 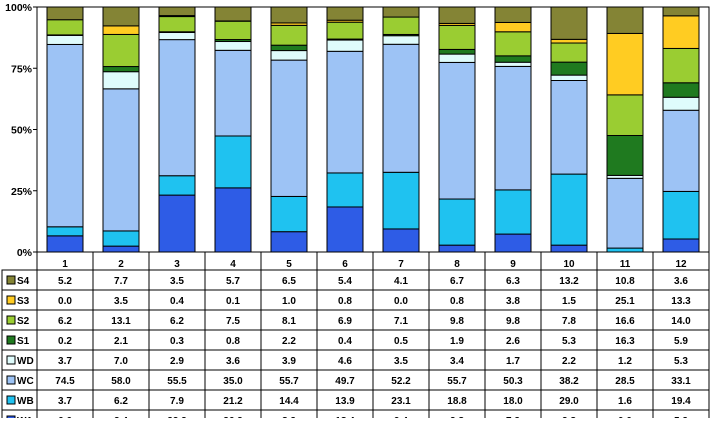 What do you see at coordinates (289, 264) in the screenshot?
I see `x-tick-label: 5` at bounding box center [289, 264].